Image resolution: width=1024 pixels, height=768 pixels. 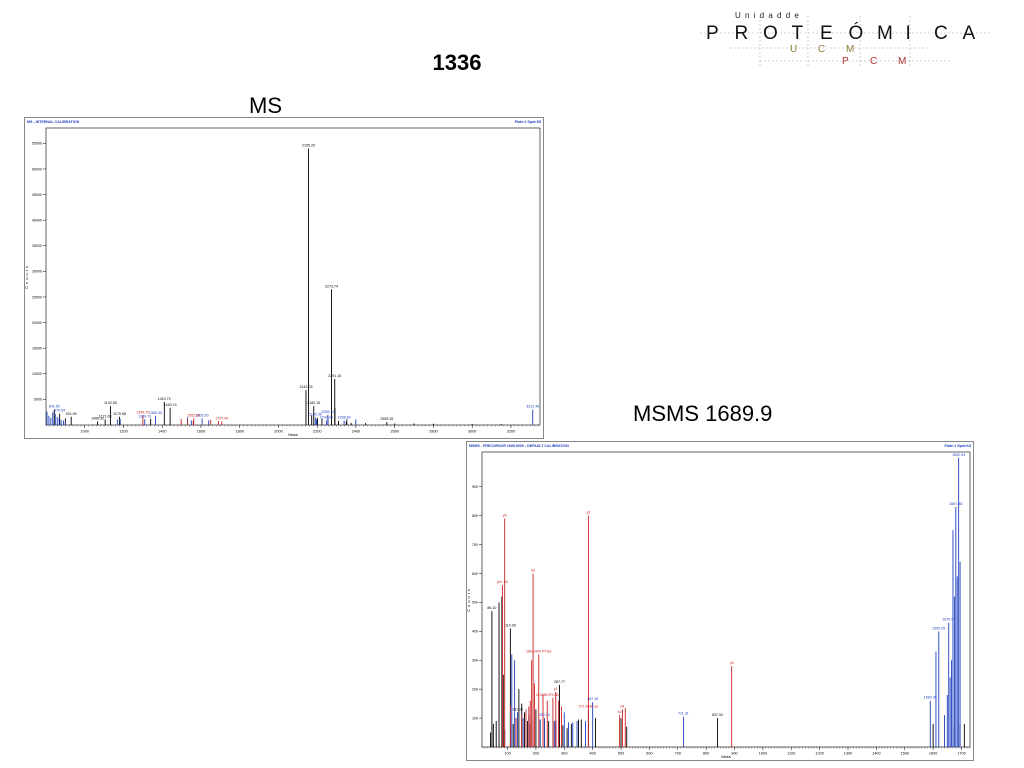 I want to click on peak-label: 2255.40, so click(x=327, y=412).